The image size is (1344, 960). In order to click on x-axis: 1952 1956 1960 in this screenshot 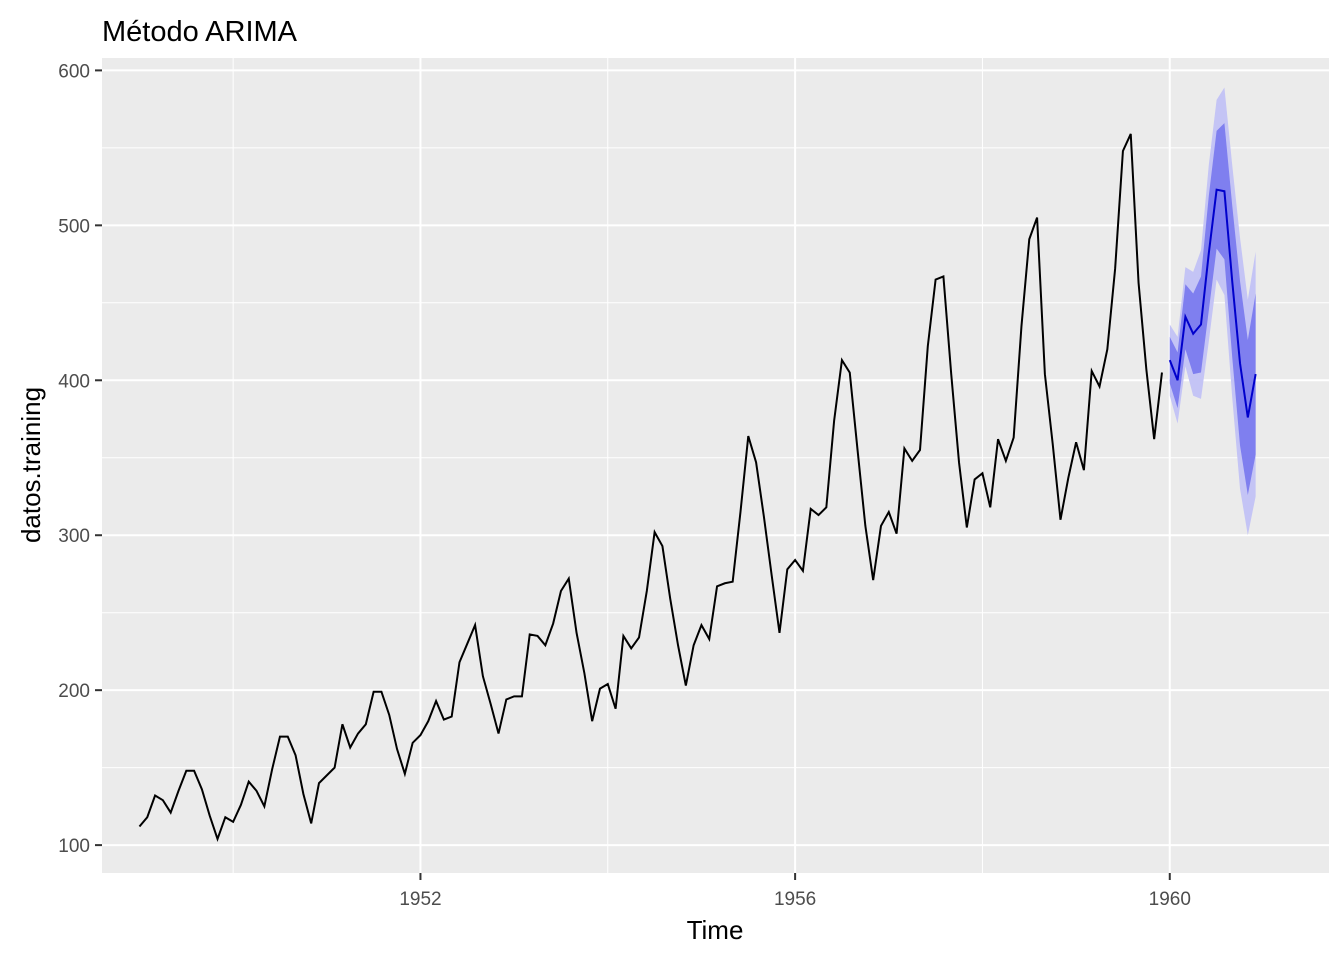, I will do `click(795, 891)`.